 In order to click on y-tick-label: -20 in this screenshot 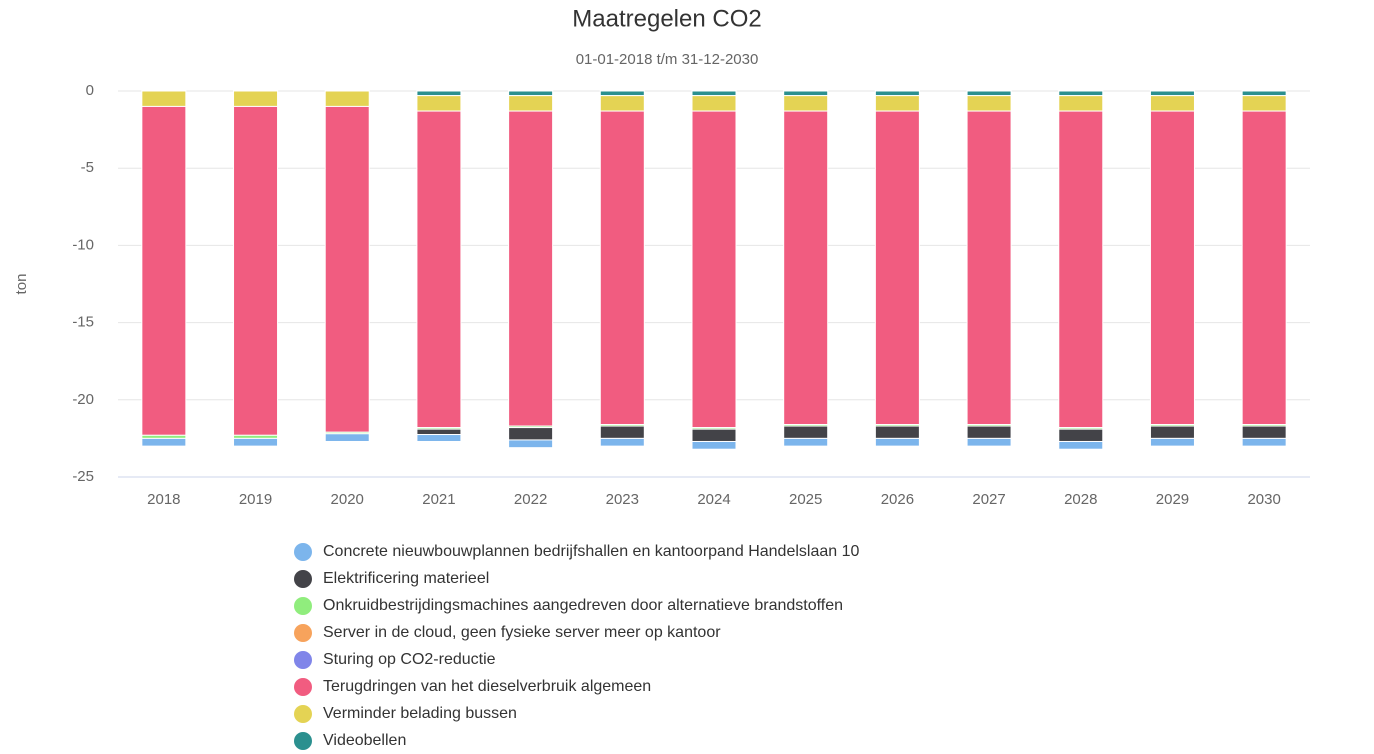, I will do `click(83, 399)`.